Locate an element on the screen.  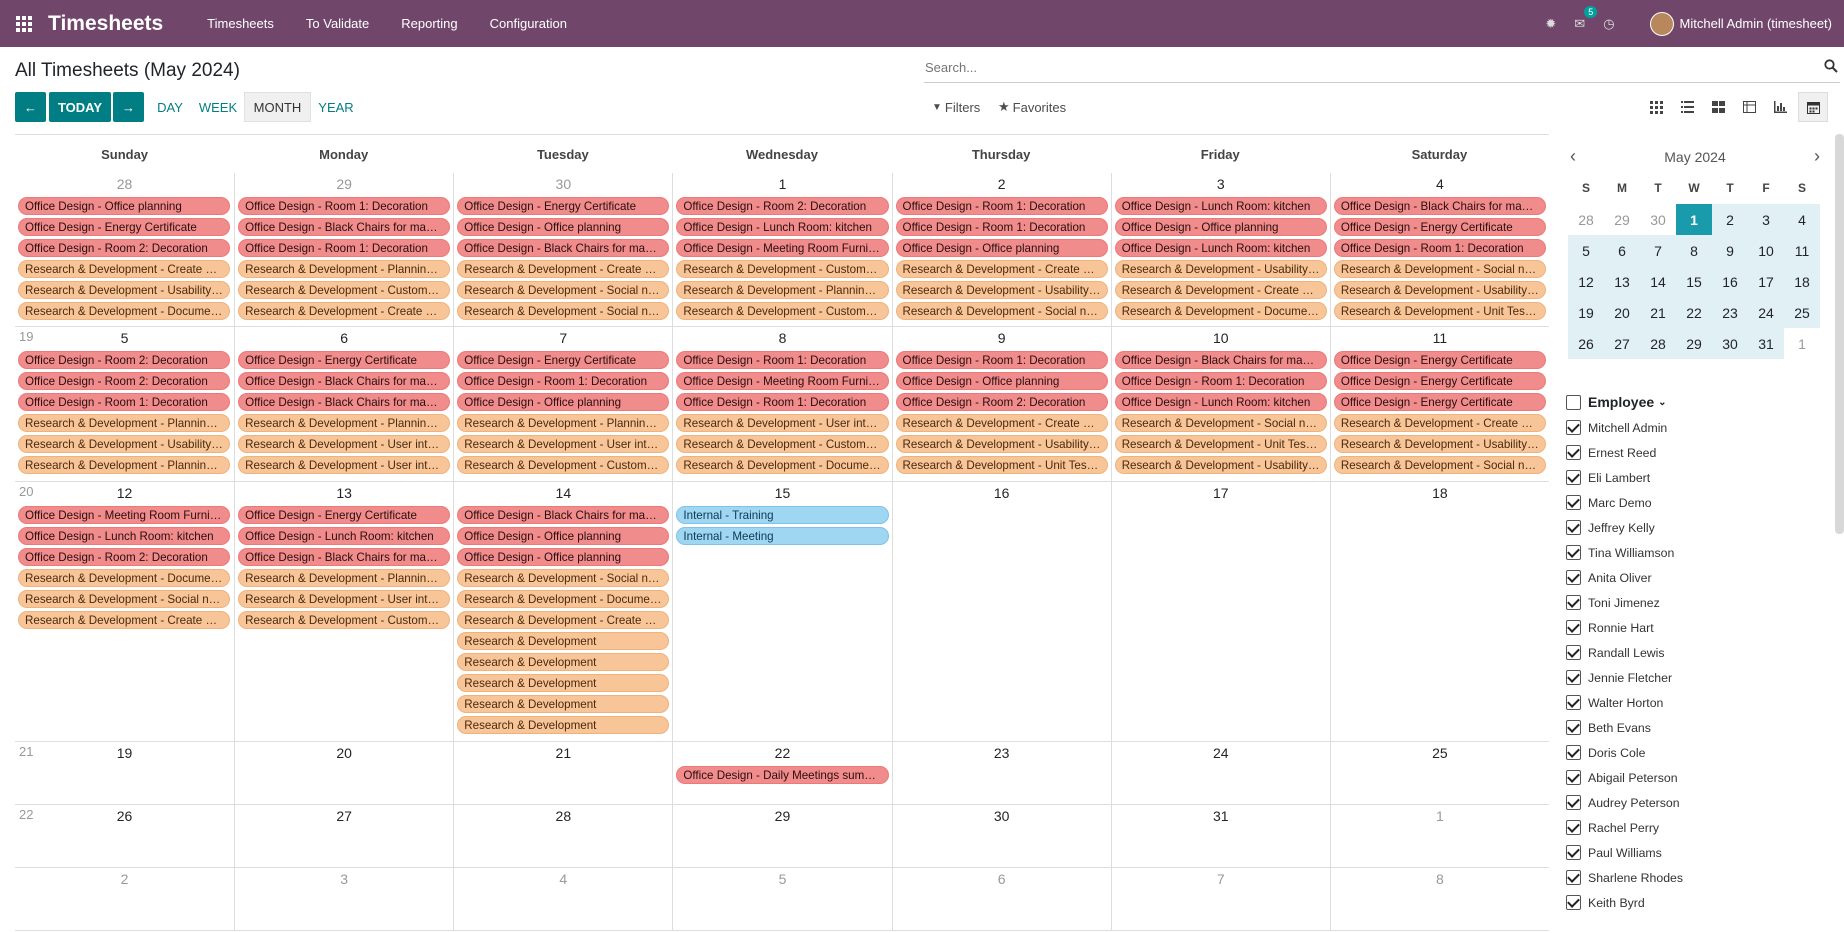
prev-button: ← is located at coordinates (30, 107).